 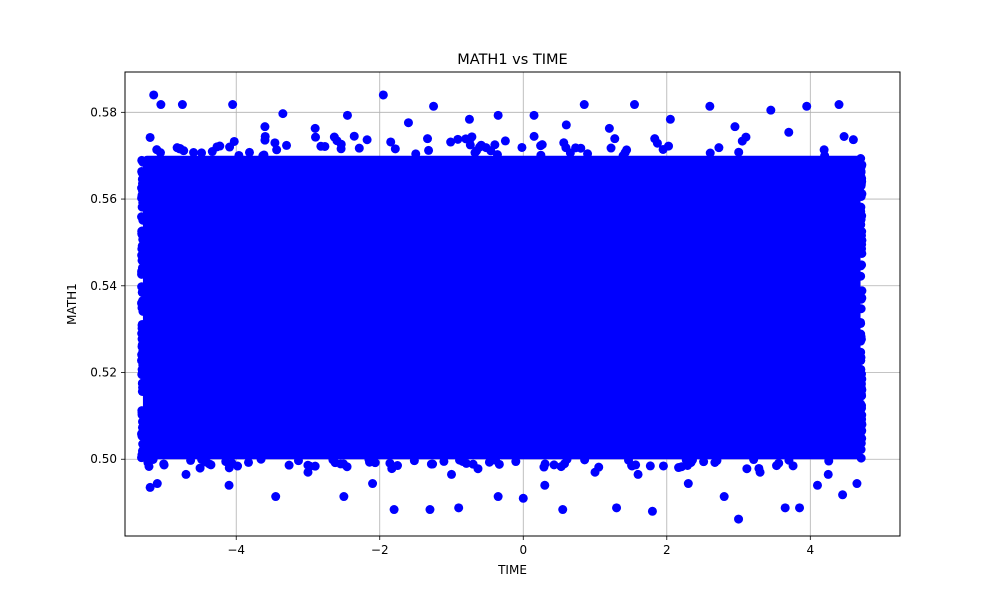 What do you see at coordinates (103, 459) in the screenshot?
I see `y-tick-label: 0.50` at bounding box center [103, 459].